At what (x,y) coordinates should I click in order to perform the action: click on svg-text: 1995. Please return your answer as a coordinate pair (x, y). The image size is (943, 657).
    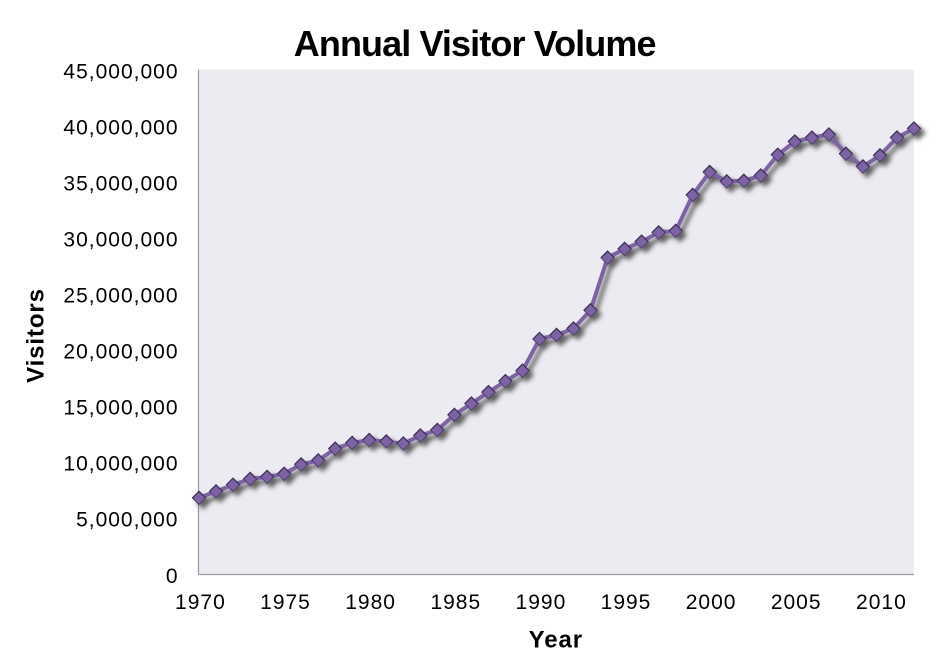
    Looking at the image, I should click on (626, 602).